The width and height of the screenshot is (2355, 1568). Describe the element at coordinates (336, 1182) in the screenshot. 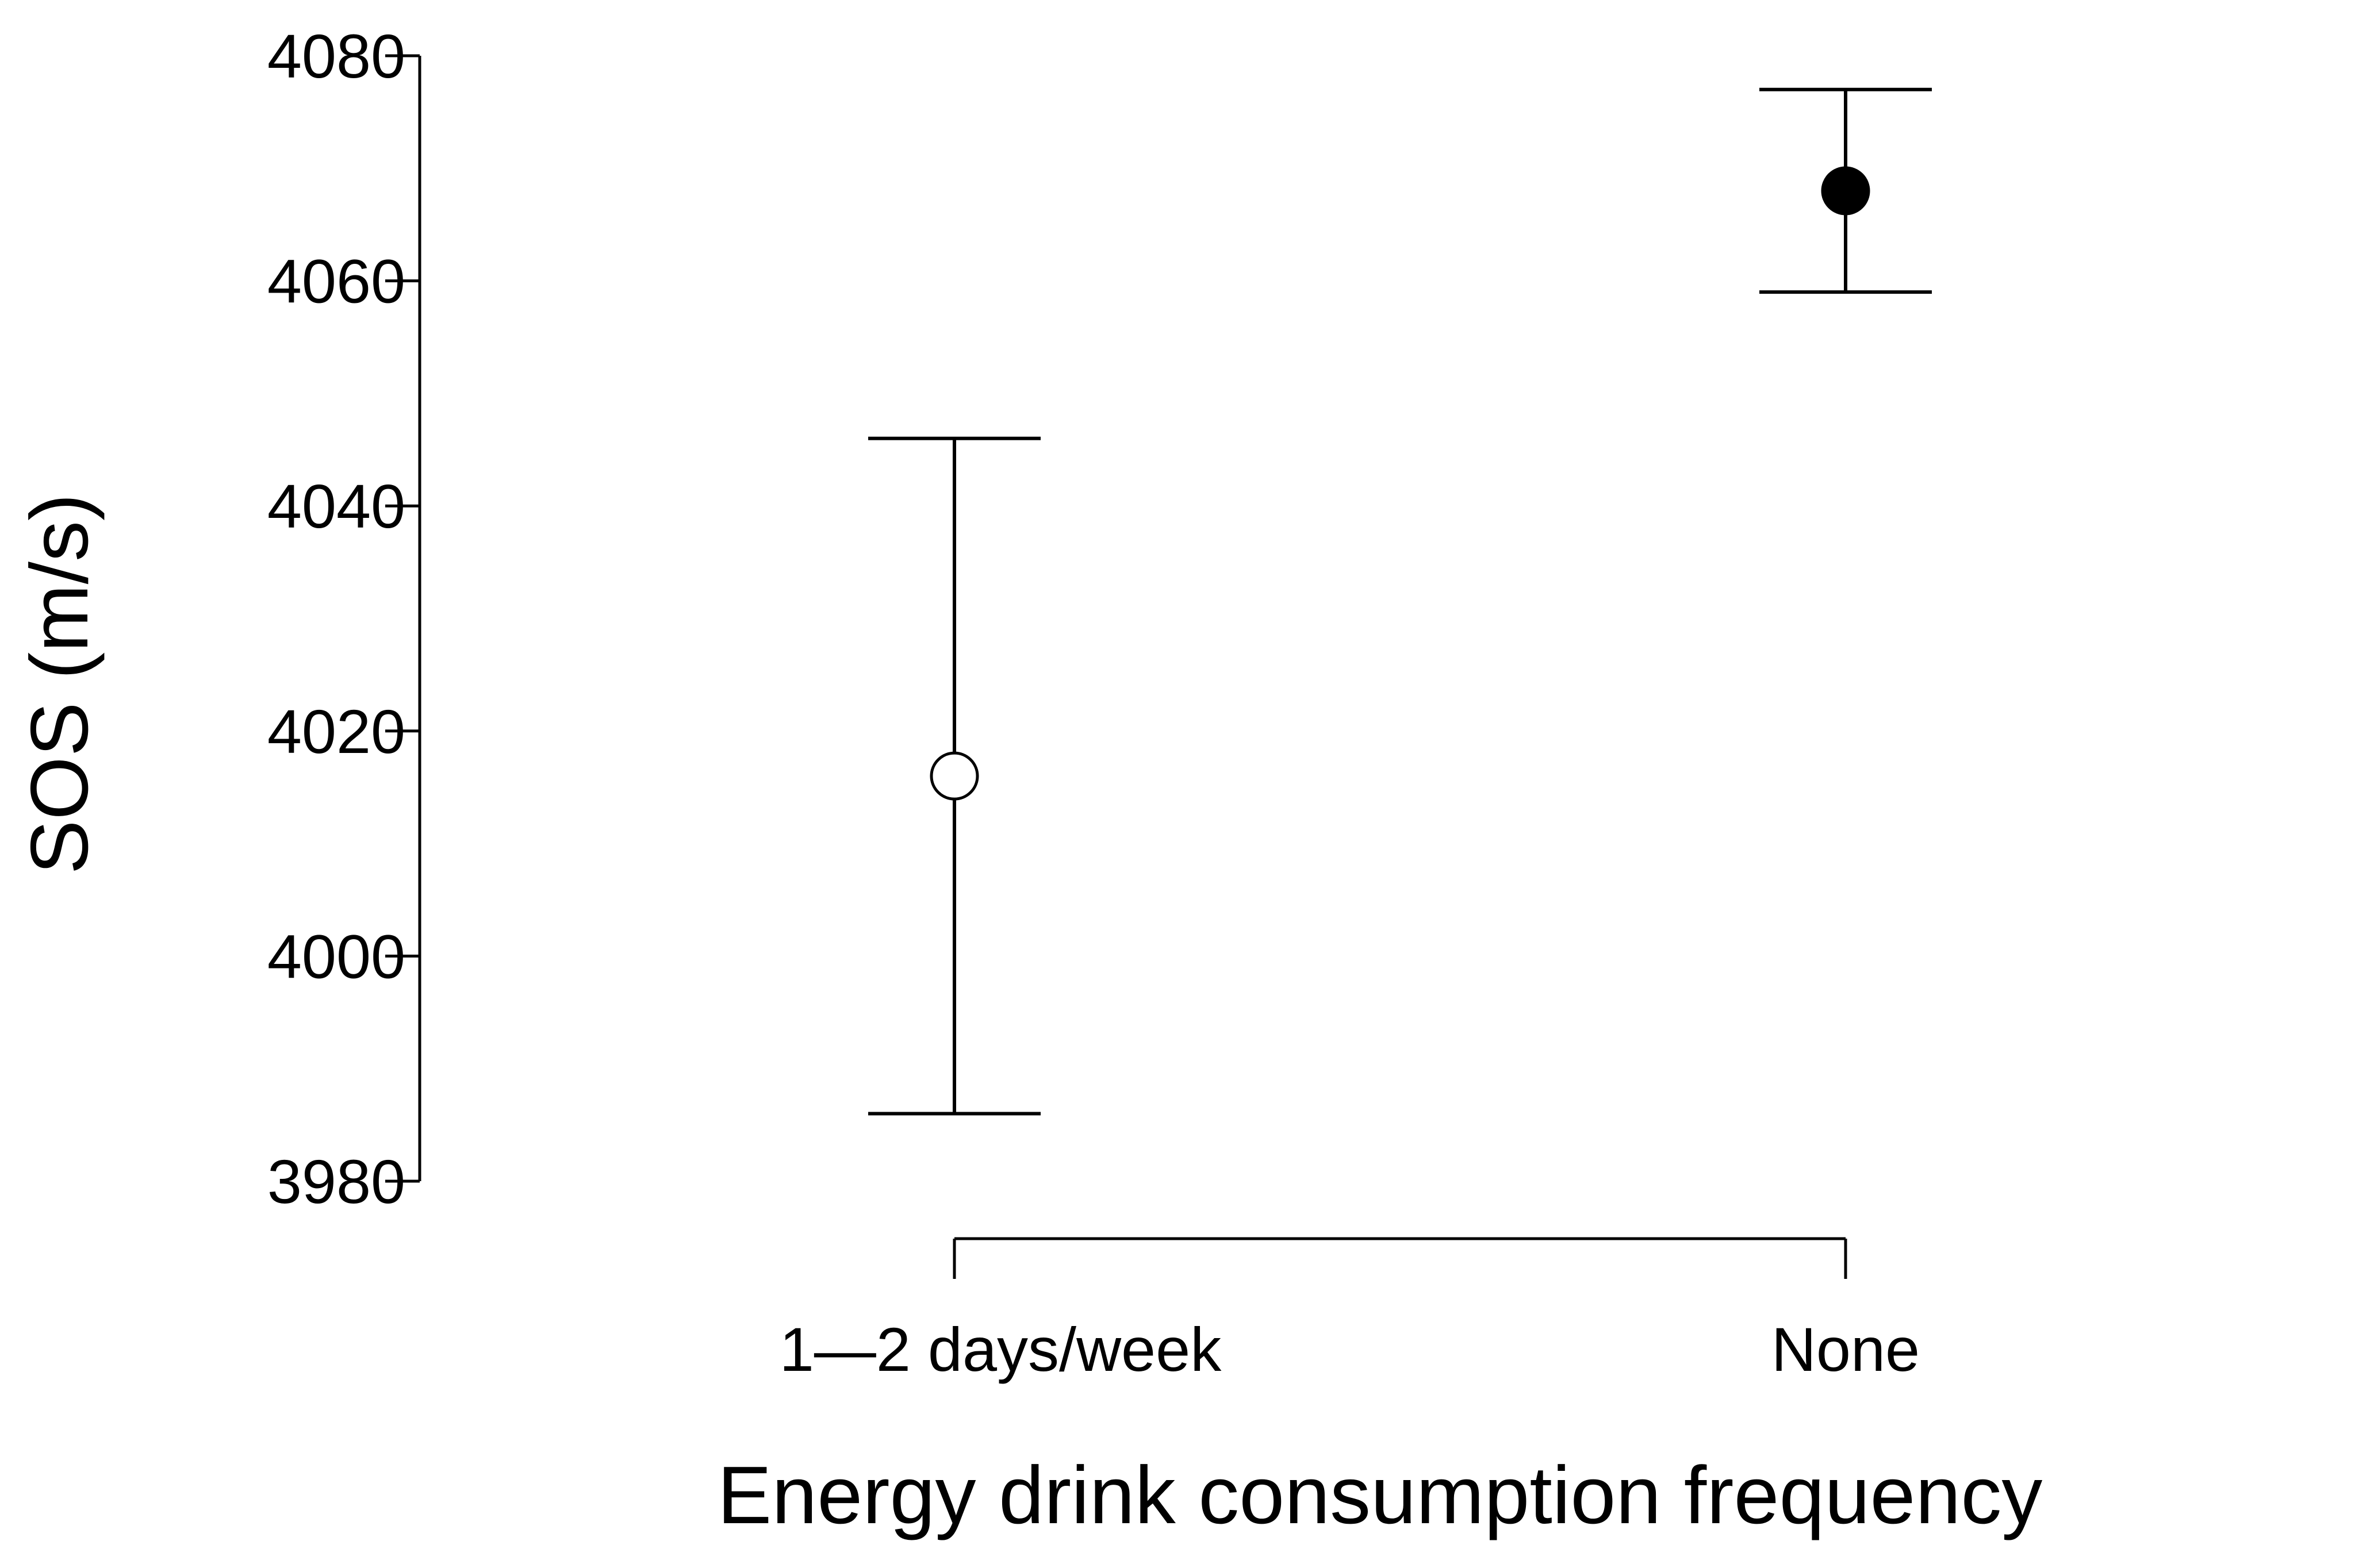

I see `y-tick-label: 3980` at that location.